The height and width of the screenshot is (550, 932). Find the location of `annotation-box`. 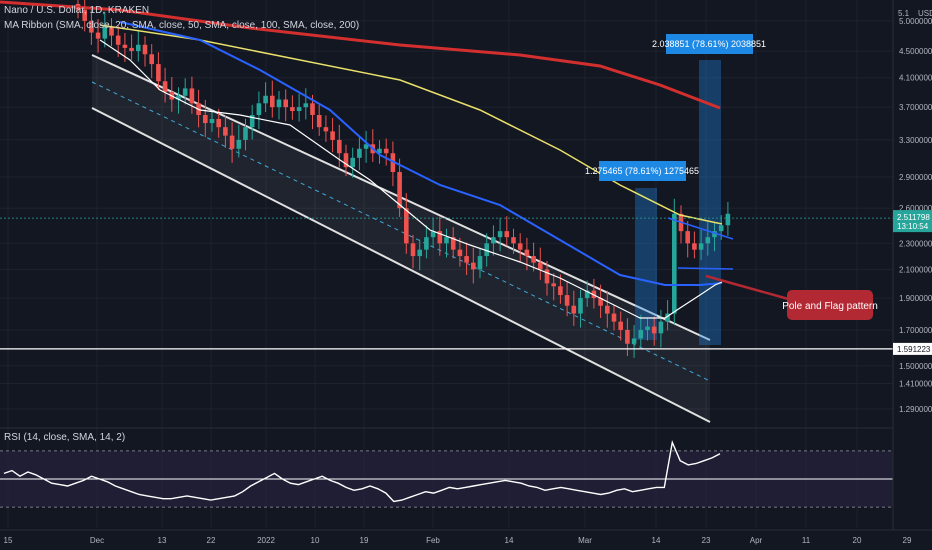

annotation-box is located at coordinates (830, 305).